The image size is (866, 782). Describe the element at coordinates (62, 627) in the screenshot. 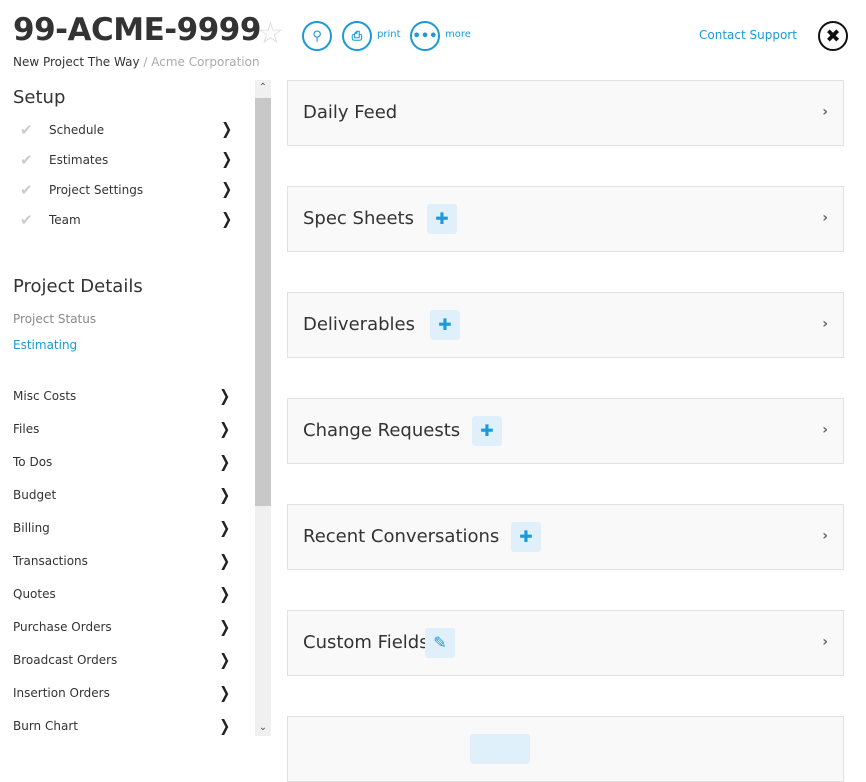

I see `detail-item-label: Purchase Orders` at that location.